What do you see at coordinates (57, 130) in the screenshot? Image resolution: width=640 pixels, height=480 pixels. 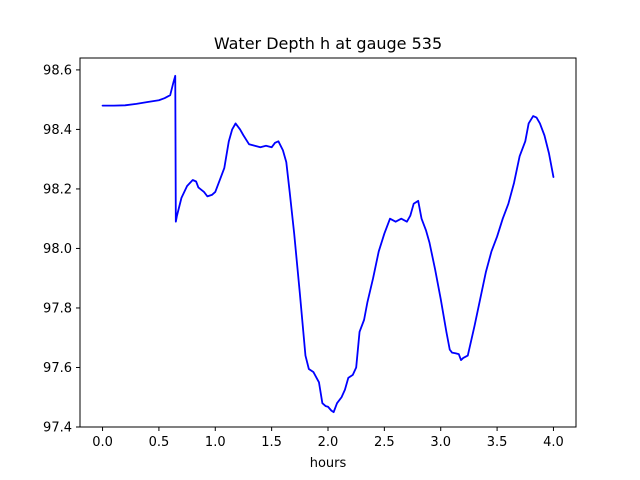 I see `y-tick-label: 98.4` at bounding box center [57, 130].